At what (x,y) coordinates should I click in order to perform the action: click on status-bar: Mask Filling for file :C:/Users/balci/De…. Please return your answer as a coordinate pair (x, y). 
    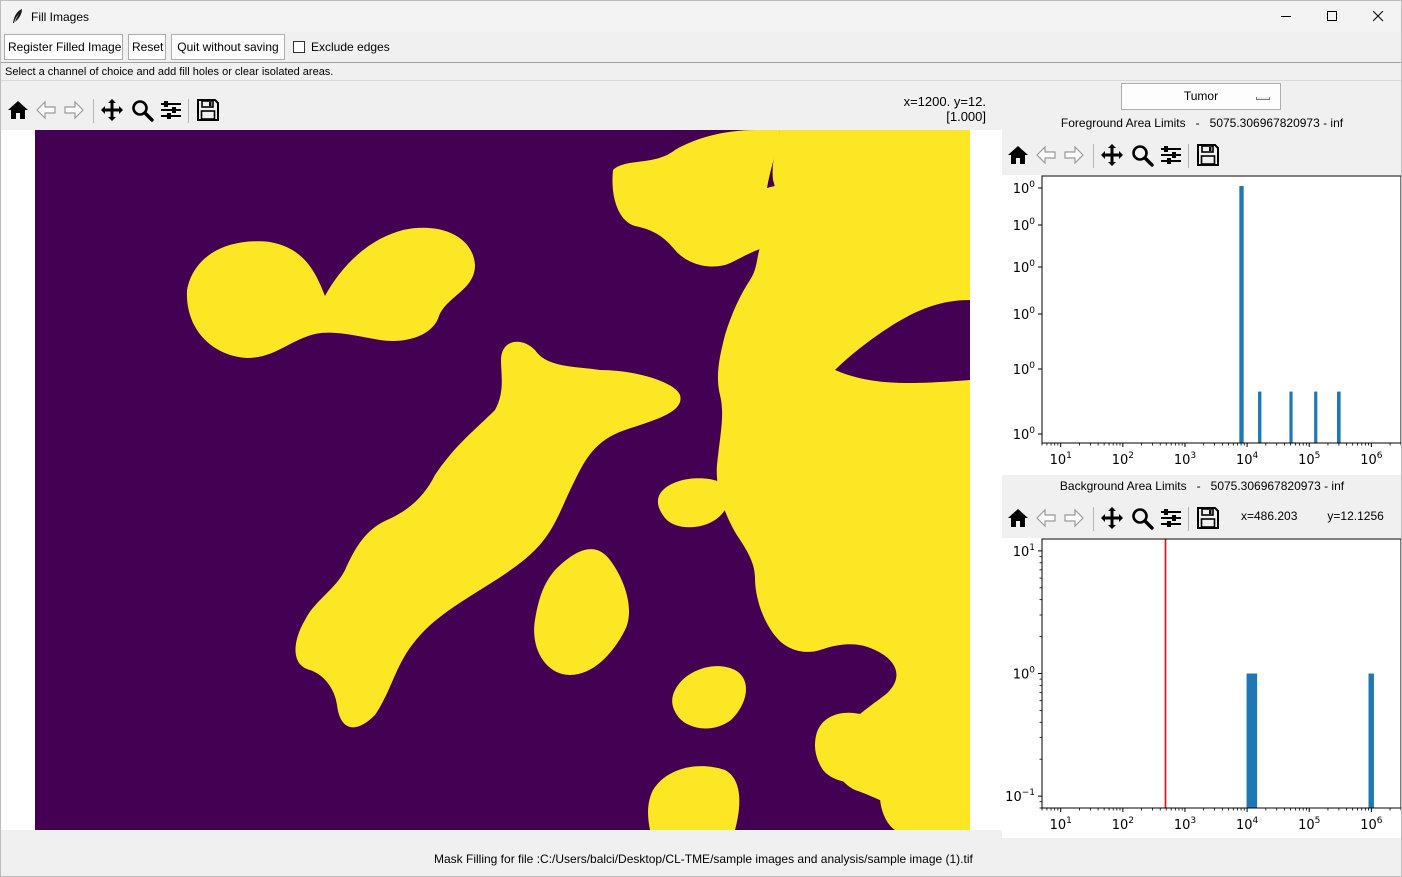
    Looking at the image, I should click on (701, 857).